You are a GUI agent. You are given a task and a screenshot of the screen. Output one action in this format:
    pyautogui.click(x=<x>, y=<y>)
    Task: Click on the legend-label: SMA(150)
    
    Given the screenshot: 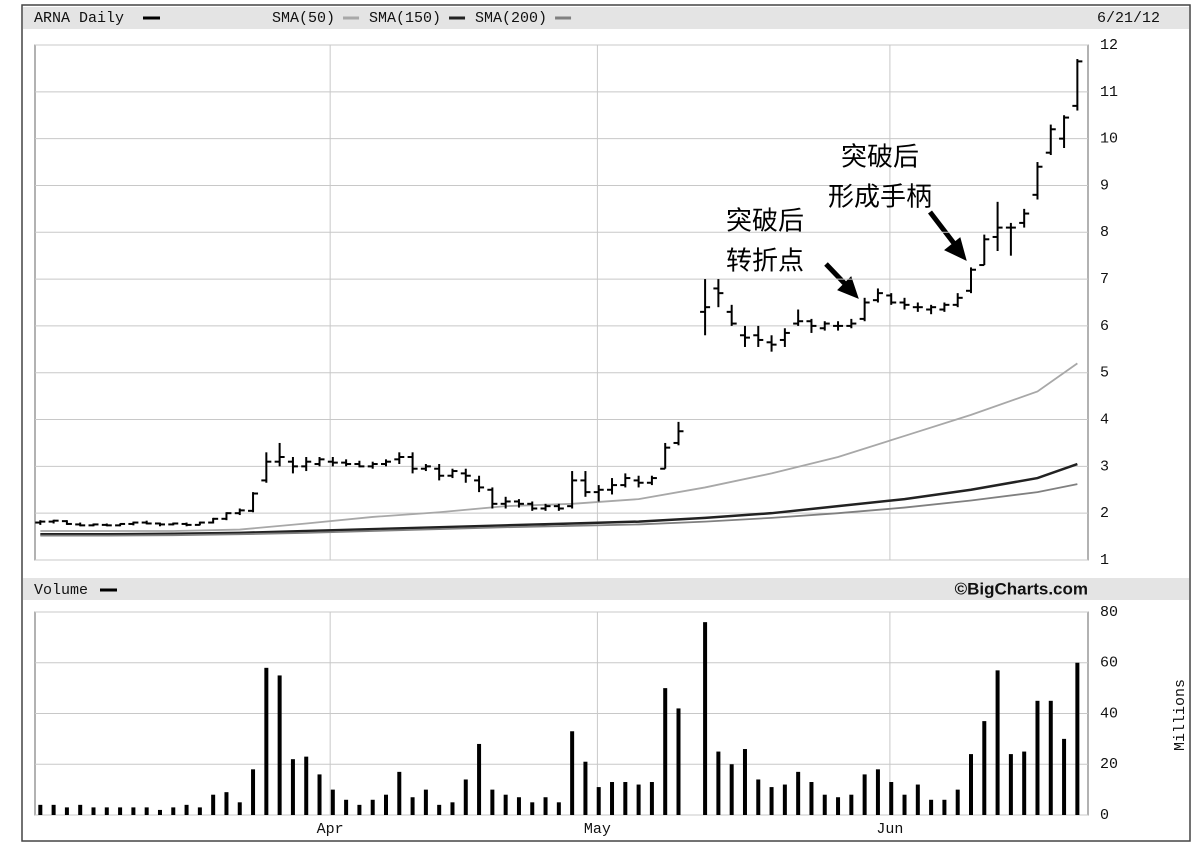 What is the action you would take?
    pyautogui.click(x=405, y=18)
    